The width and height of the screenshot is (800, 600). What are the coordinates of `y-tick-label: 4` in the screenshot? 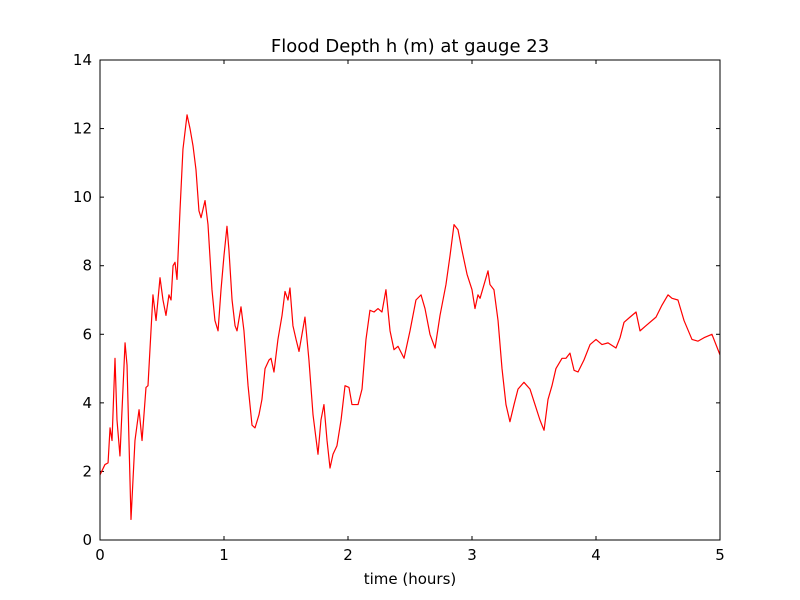 It's located at (87, 403).